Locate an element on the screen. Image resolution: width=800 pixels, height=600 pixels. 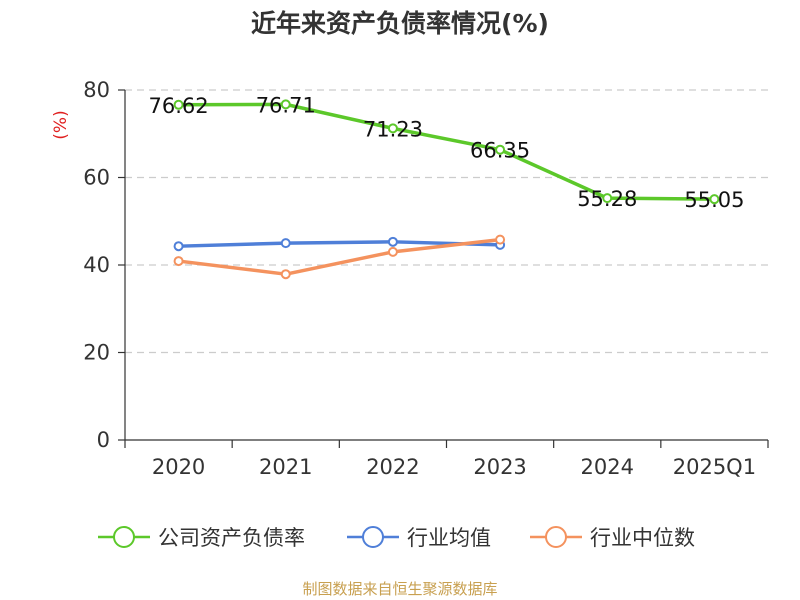
data-label: 71.23 is located at coordinates (393, 129).